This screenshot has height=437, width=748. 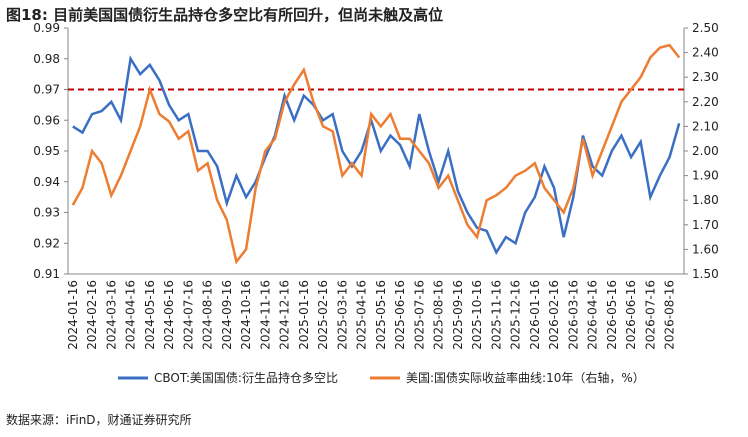 I want to click on y2-tick-label: 2.40, so click(x=705, y=53).